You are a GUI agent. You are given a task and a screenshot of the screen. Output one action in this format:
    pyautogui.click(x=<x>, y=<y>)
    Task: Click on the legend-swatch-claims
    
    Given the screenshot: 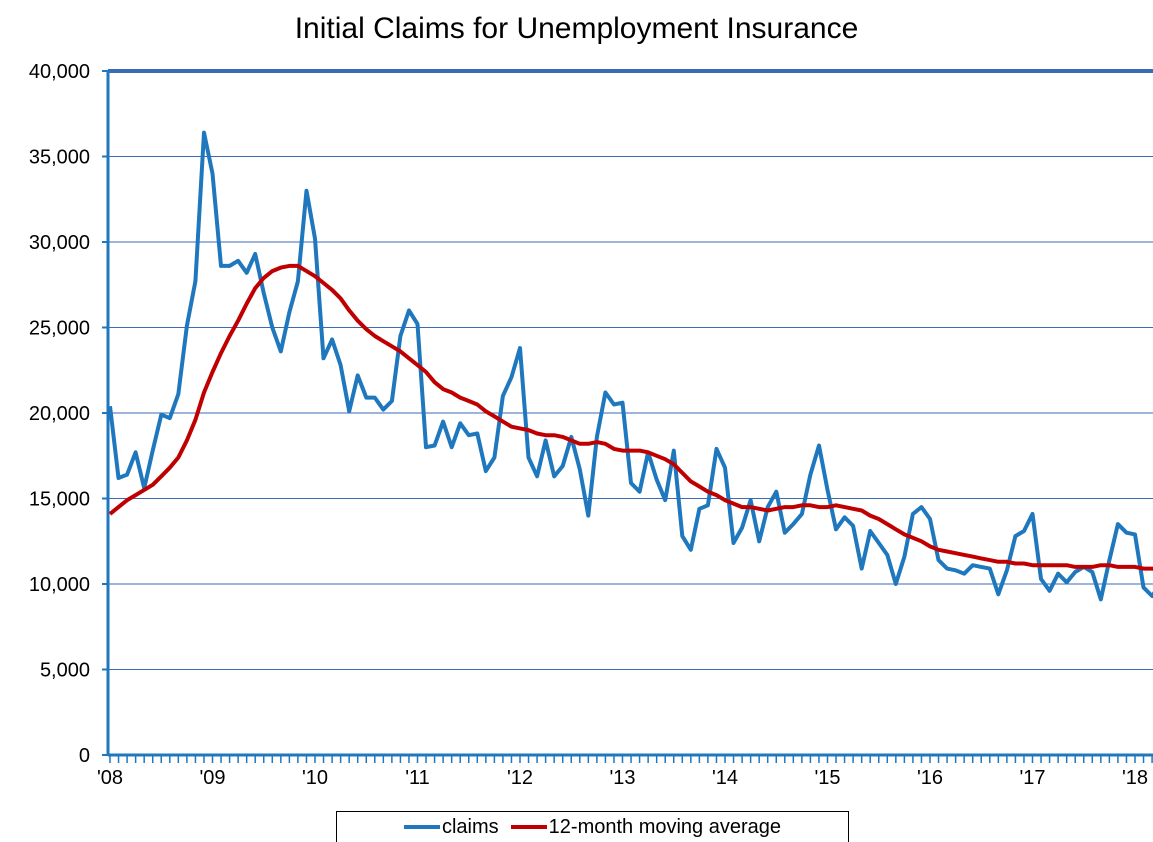 What is the action you would take?
    pyautogui.click(x=421, y=827)
    